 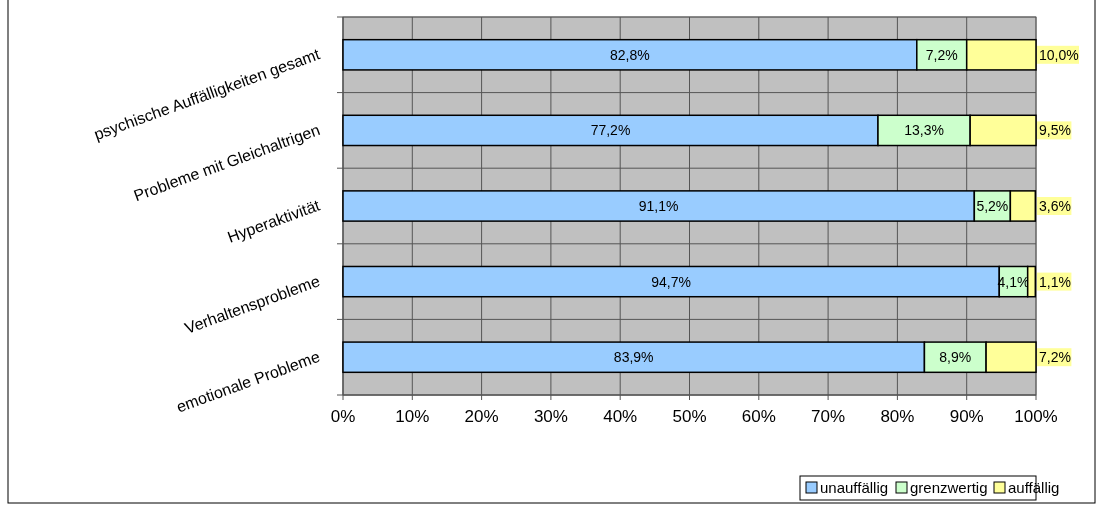 What do you see at coordinates (1059, 54) in the screenshot?
I see `data-label: 10,0%` at bounding box center [1059, 54].